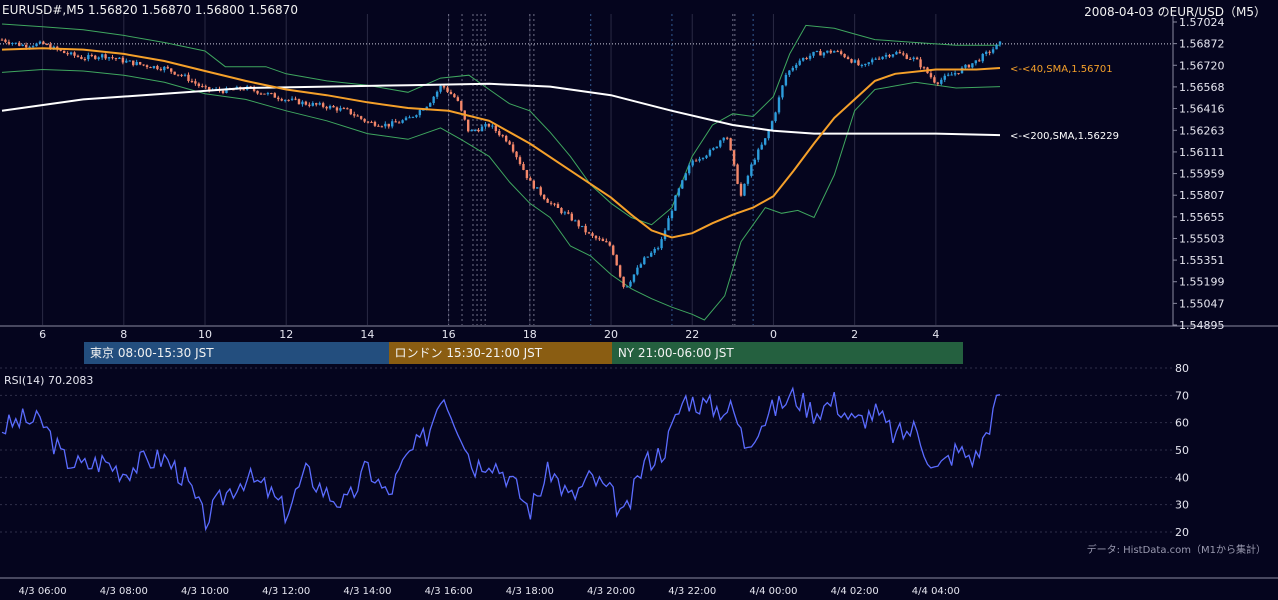  What do you see at coordinates (1182, 368) in the screenshot?
I see `rsi-y-tick-label: 80` at bounding box center [1182, 368].